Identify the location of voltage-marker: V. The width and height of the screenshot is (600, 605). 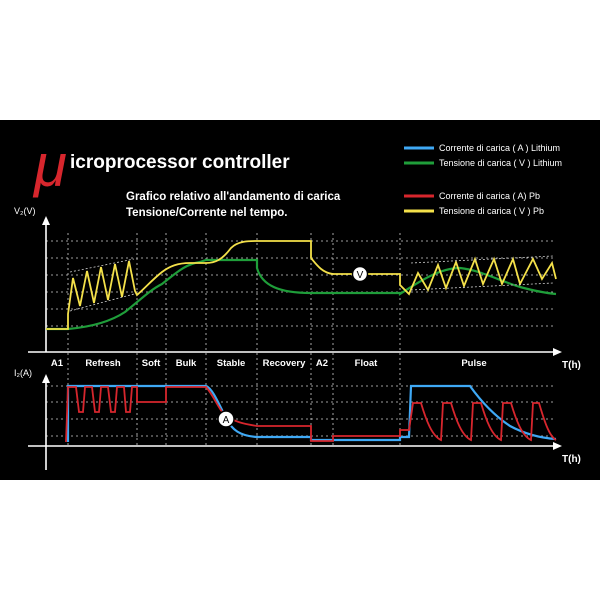
(360, 274).